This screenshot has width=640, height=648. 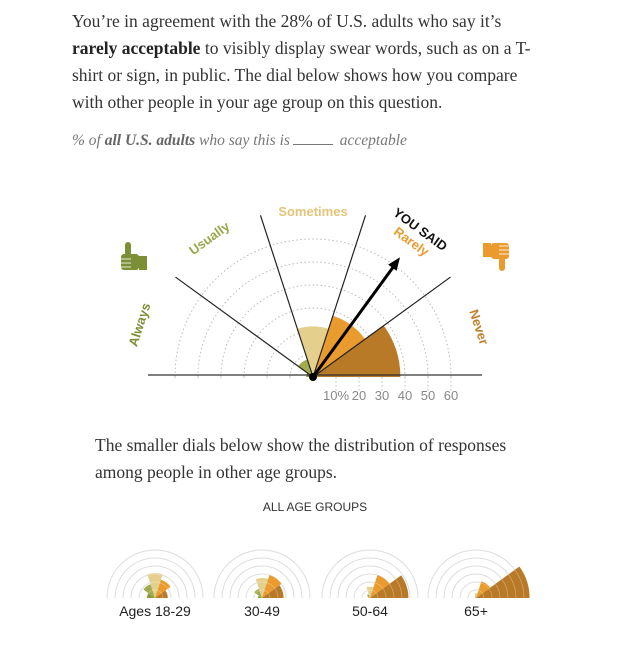 What do you see at coordinates (382, 395) in the screenshot?
I see `axis-tick-label: 30` at bounding box center [382, 395].